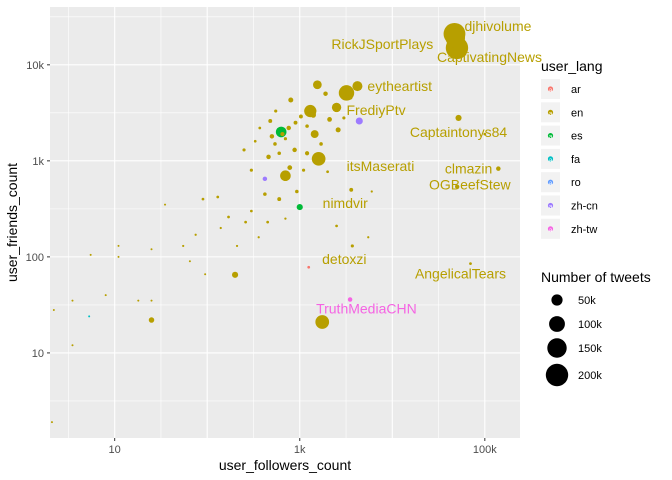  Describe the element at coordinates (399, 86) in the screenshot. I see `point-label: eytheartist` at that location.